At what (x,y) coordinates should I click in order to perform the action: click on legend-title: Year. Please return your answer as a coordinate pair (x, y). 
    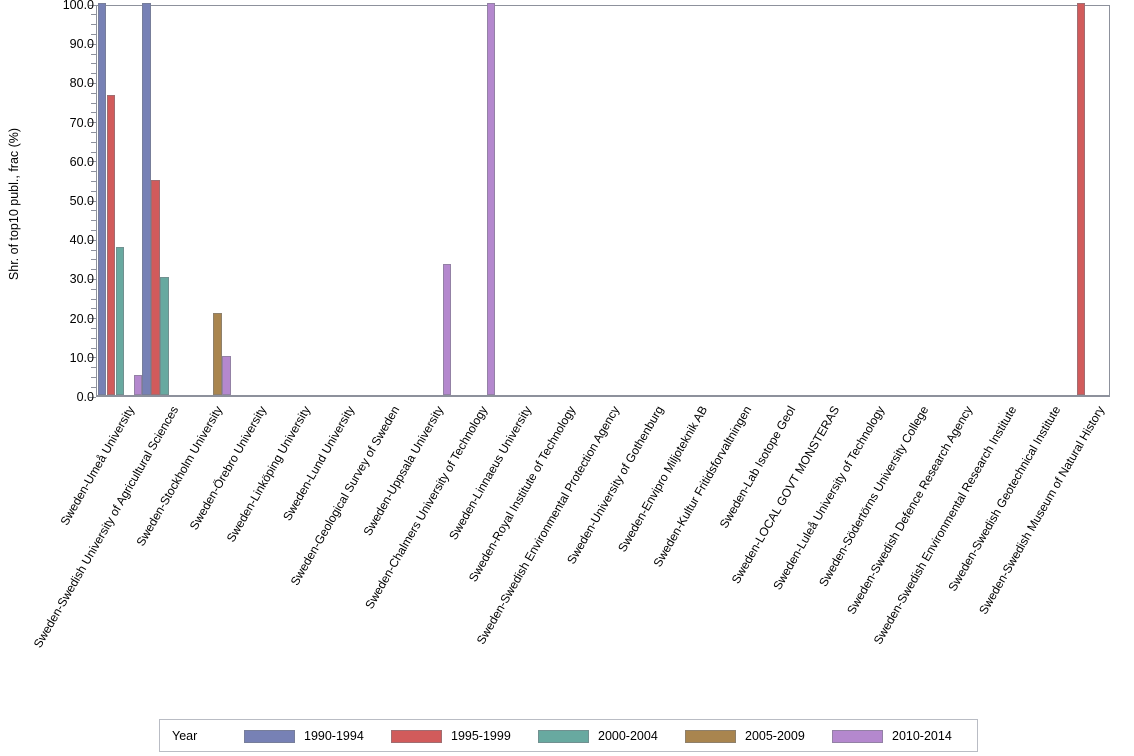
    Looking at the image, I should click on (185, 736).